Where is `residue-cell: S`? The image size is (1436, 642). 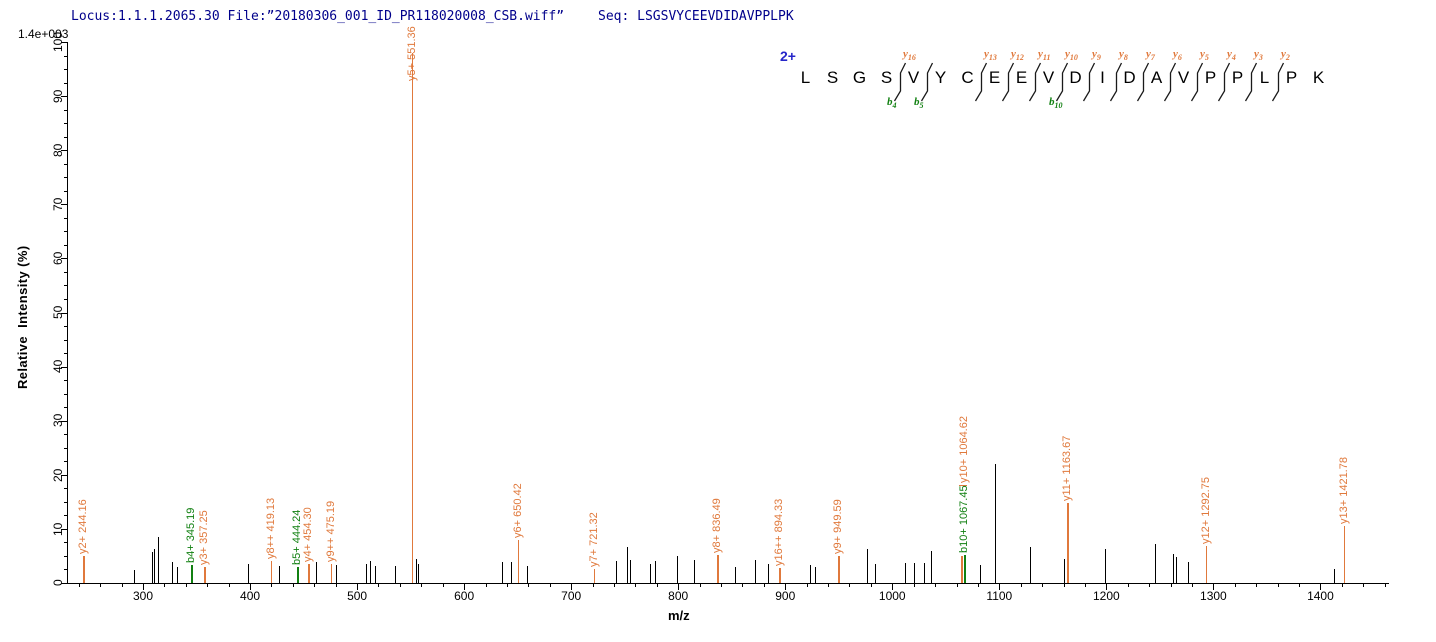
residue-cell: S is located at coordinates (832, 79).